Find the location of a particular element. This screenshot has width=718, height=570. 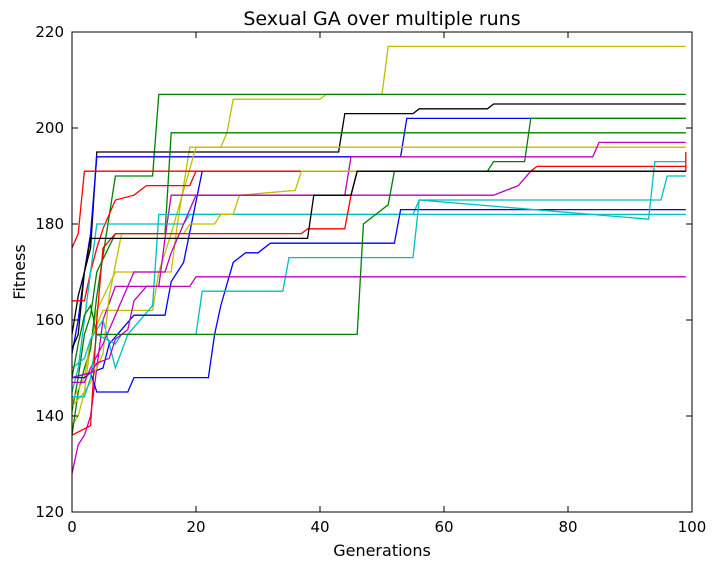

y-tick-label: 120 is located at coordinates (49, 512).